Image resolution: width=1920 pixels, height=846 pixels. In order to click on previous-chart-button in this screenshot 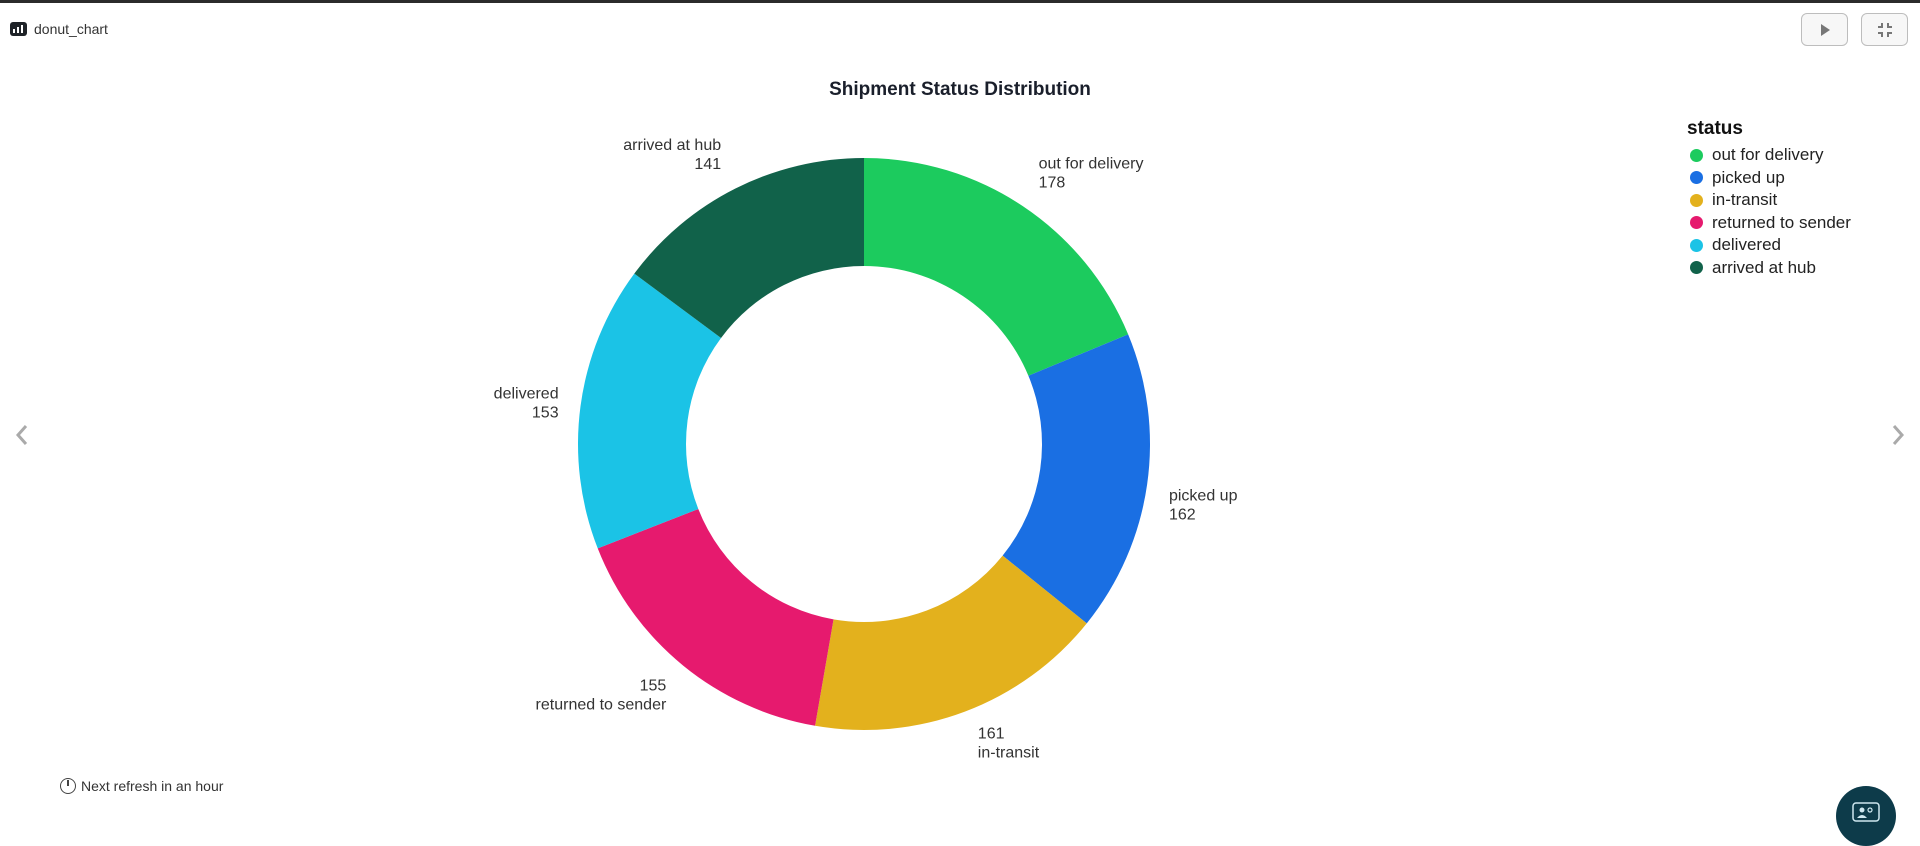, I will do `click(22, 435)`.